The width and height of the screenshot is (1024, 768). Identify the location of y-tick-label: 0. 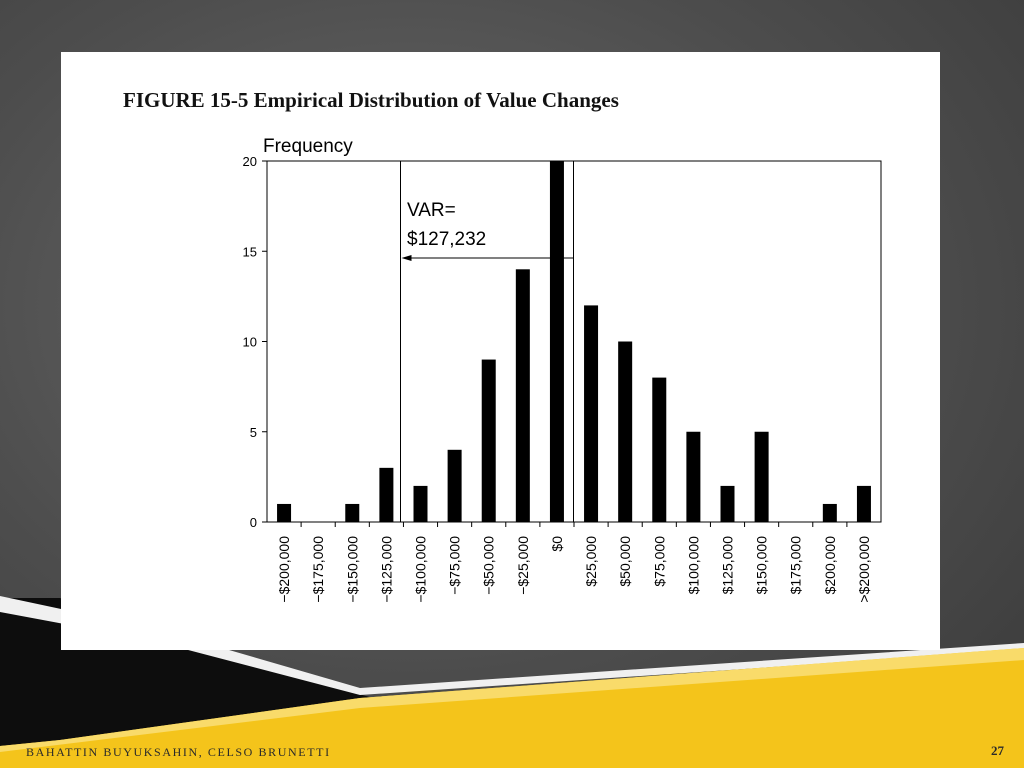
(253, 522).